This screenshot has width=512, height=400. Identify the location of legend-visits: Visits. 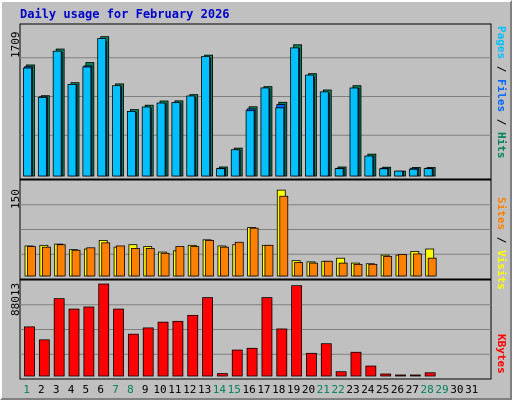
(501, 270).